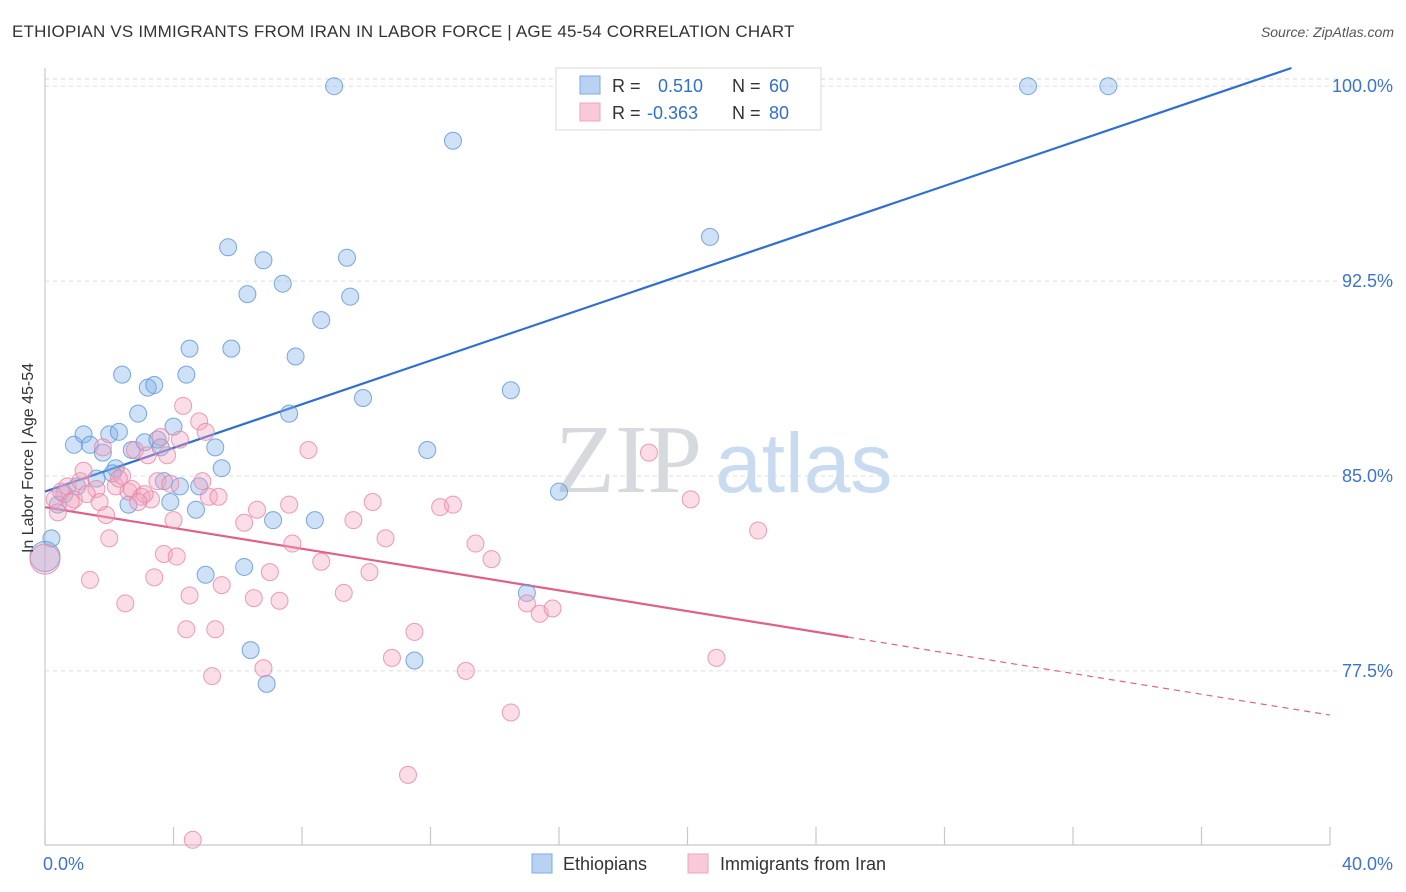 The image size is (1406, 892). What do you see at coordinates (628, 460) in the screenshot?
I see `watermark-zip: ZIP` at bounding box center [628, 460].